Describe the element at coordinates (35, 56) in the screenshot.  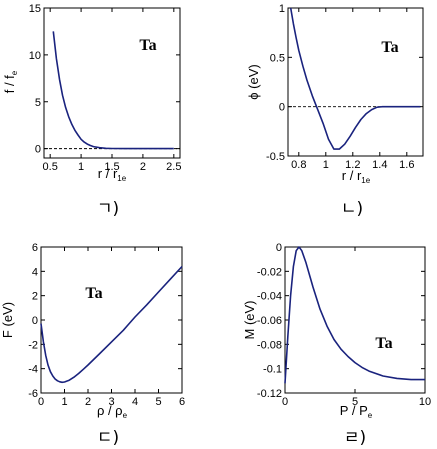
I see `y-tick-label: 10` at that location.